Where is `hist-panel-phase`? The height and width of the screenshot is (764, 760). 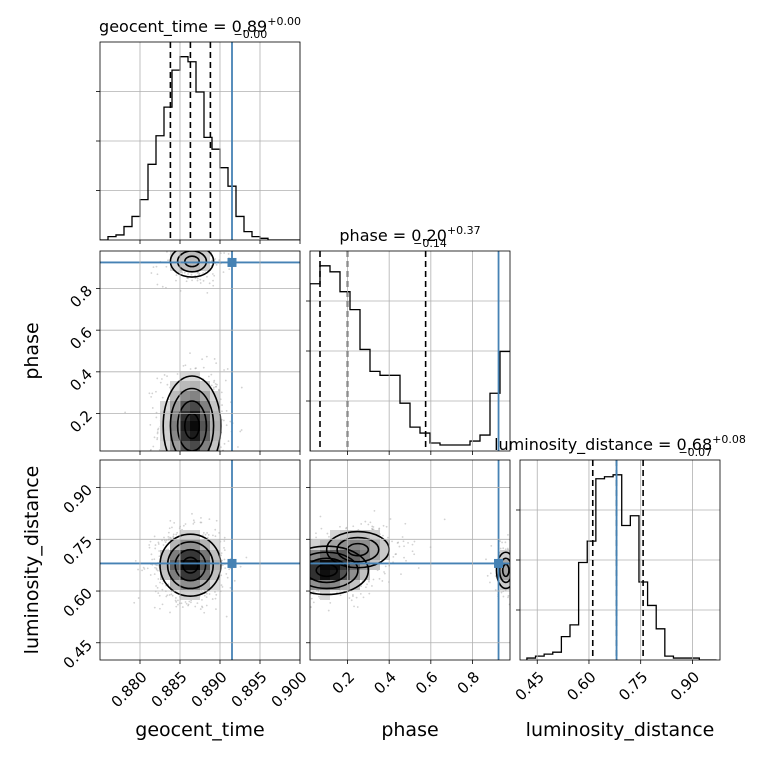 hist-panel-phase is located at coordinates (410, 351).